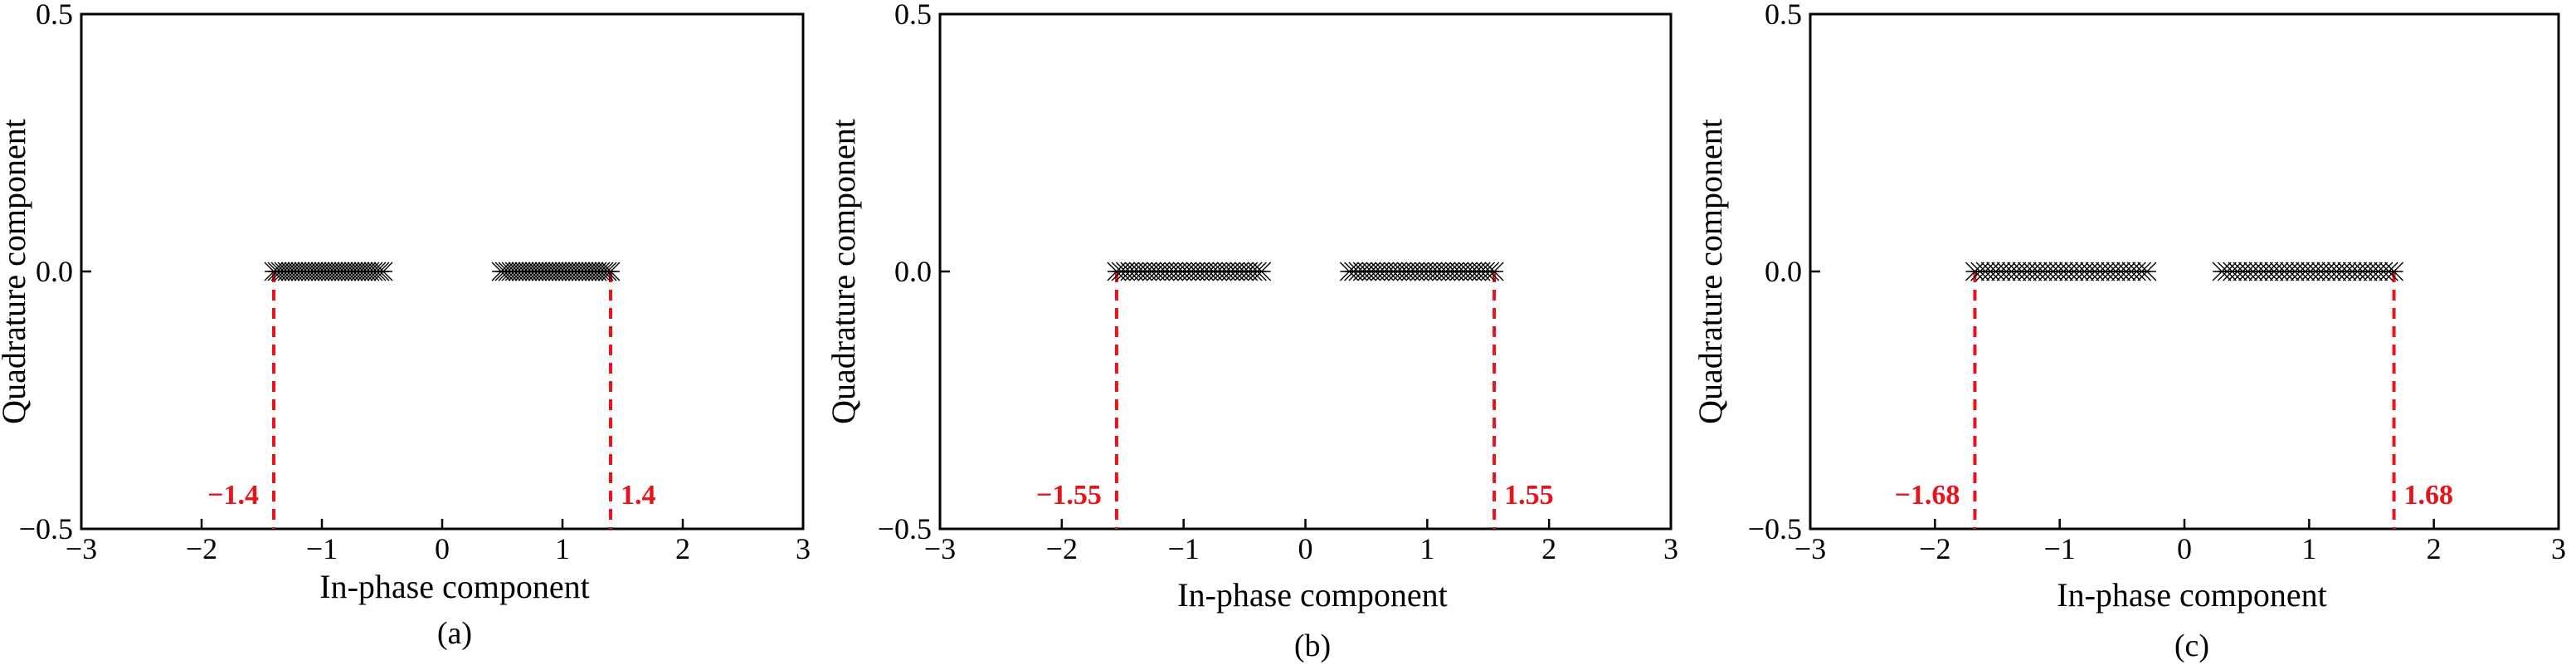  Describe the element at coordinates (1529, 495) in the screenshot. I see `annotation-label: 1.55` at that location.